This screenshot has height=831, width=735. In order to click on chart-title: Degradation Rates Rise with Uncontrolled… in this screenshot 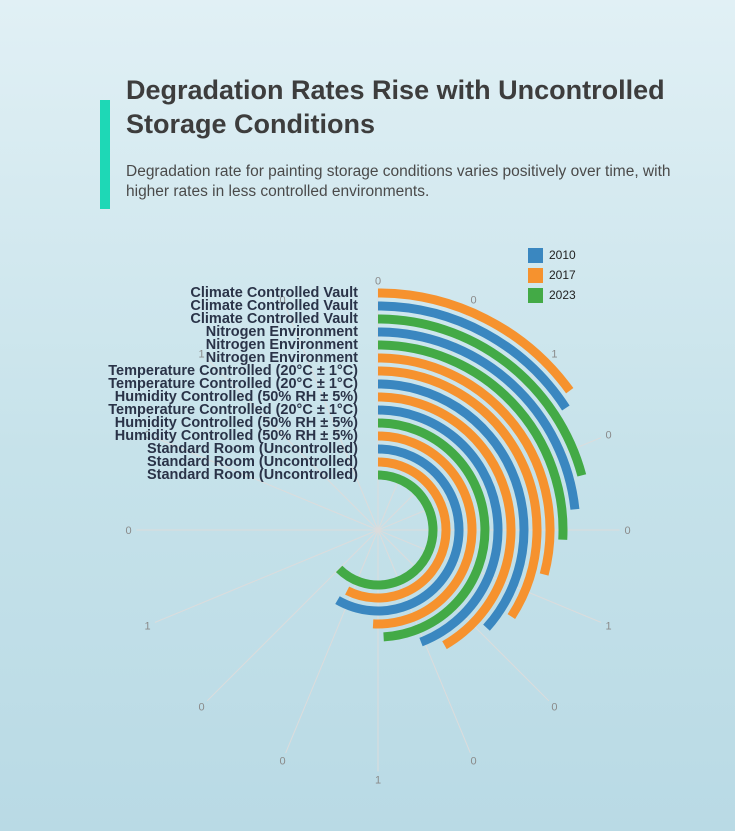, I will do `click(395, 107)`.